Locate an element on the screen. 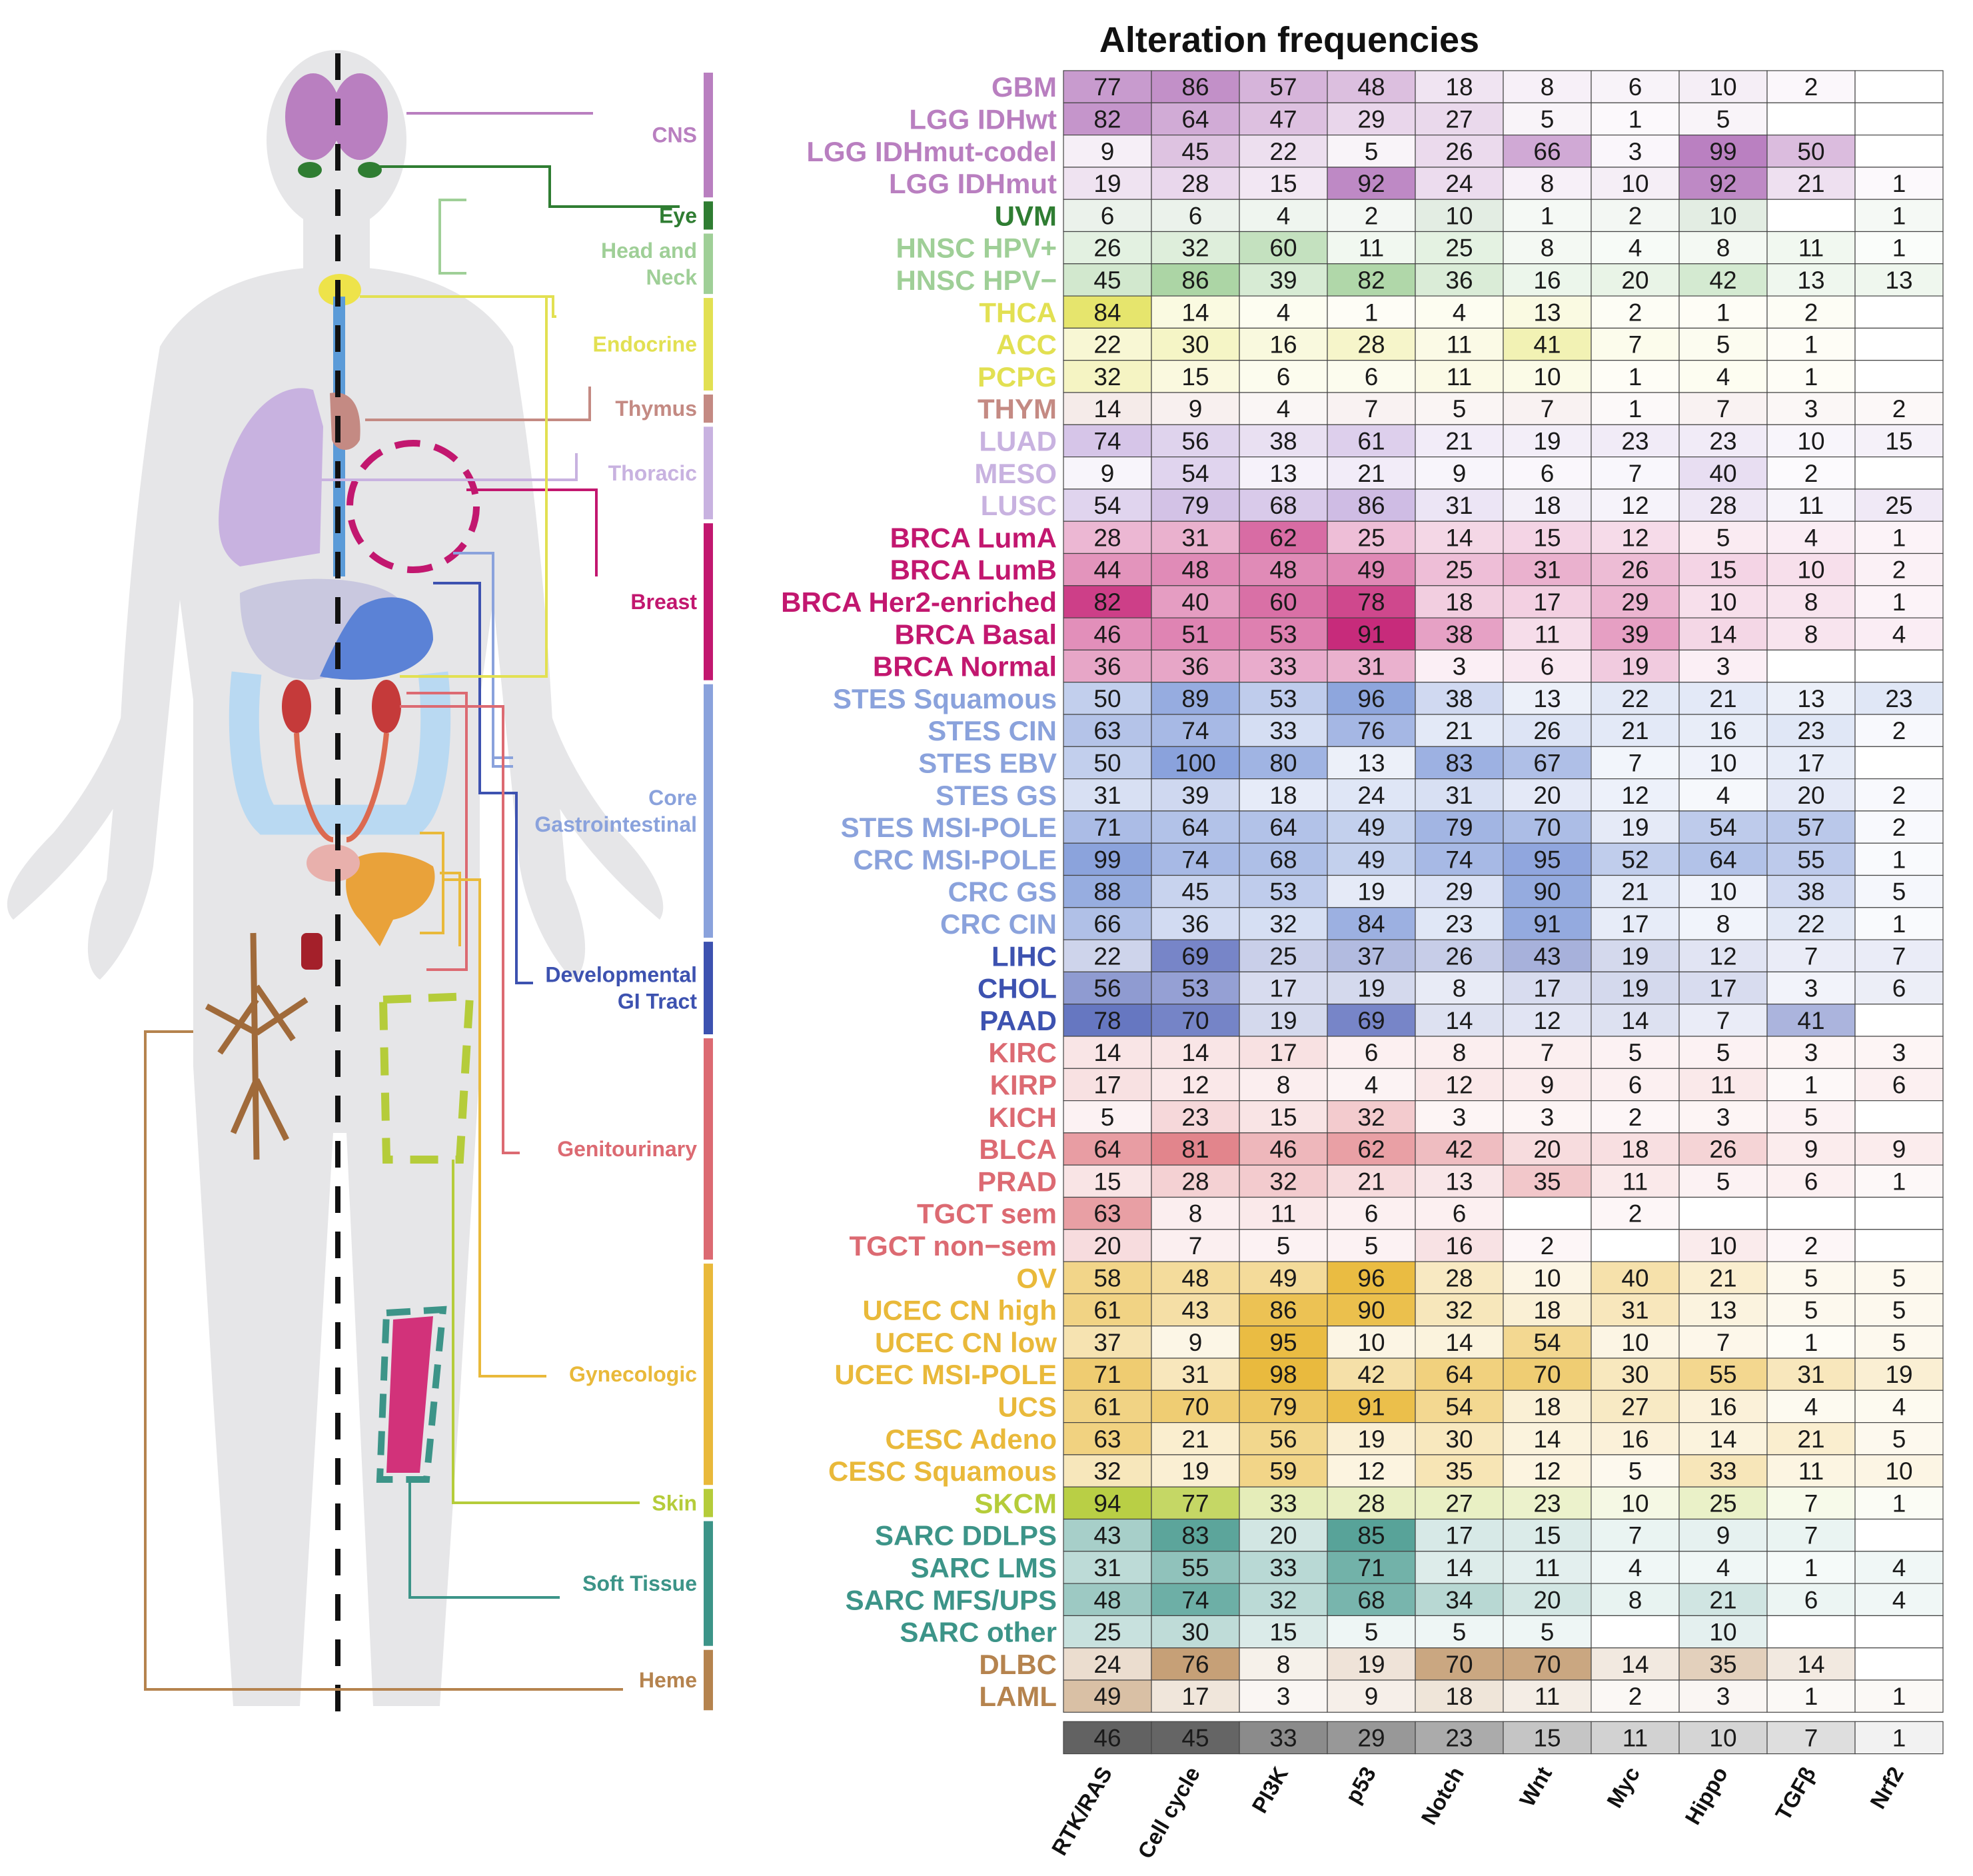  cell-value: 43 is located at coordinates (1547, 956).